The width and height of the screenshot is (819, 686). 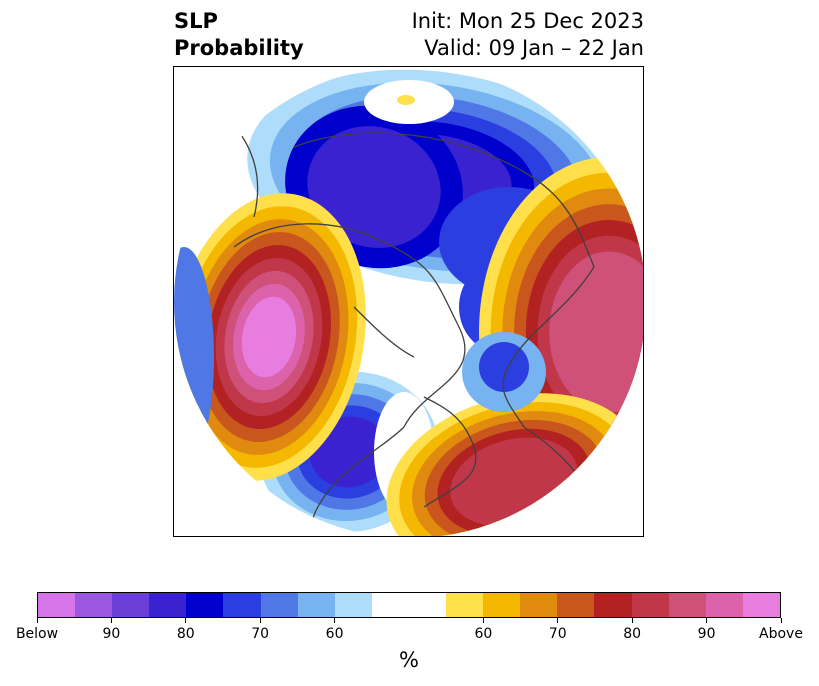 What do you see at coordinates (269, 337) in the screenshot?
I see `above-normal-pacific` at bounding box center [269, 337].